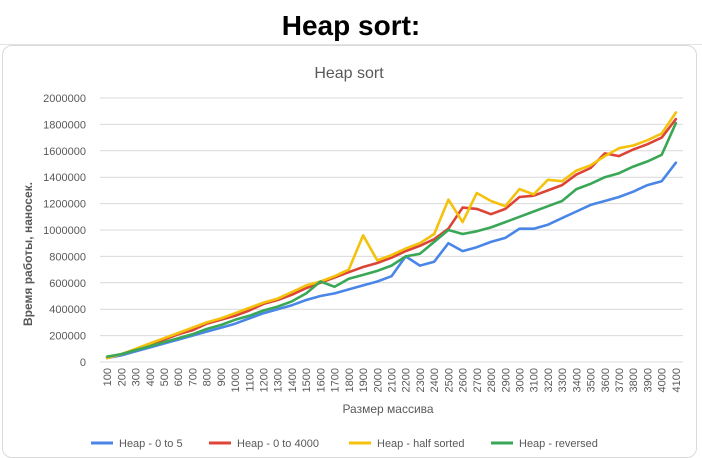 The width and height of the screenshot is (702, 458). What do you see at coordinates (293, 380) in the screenshot?
I see `x-tick-label: 1400` at bounding box center [293, 380].